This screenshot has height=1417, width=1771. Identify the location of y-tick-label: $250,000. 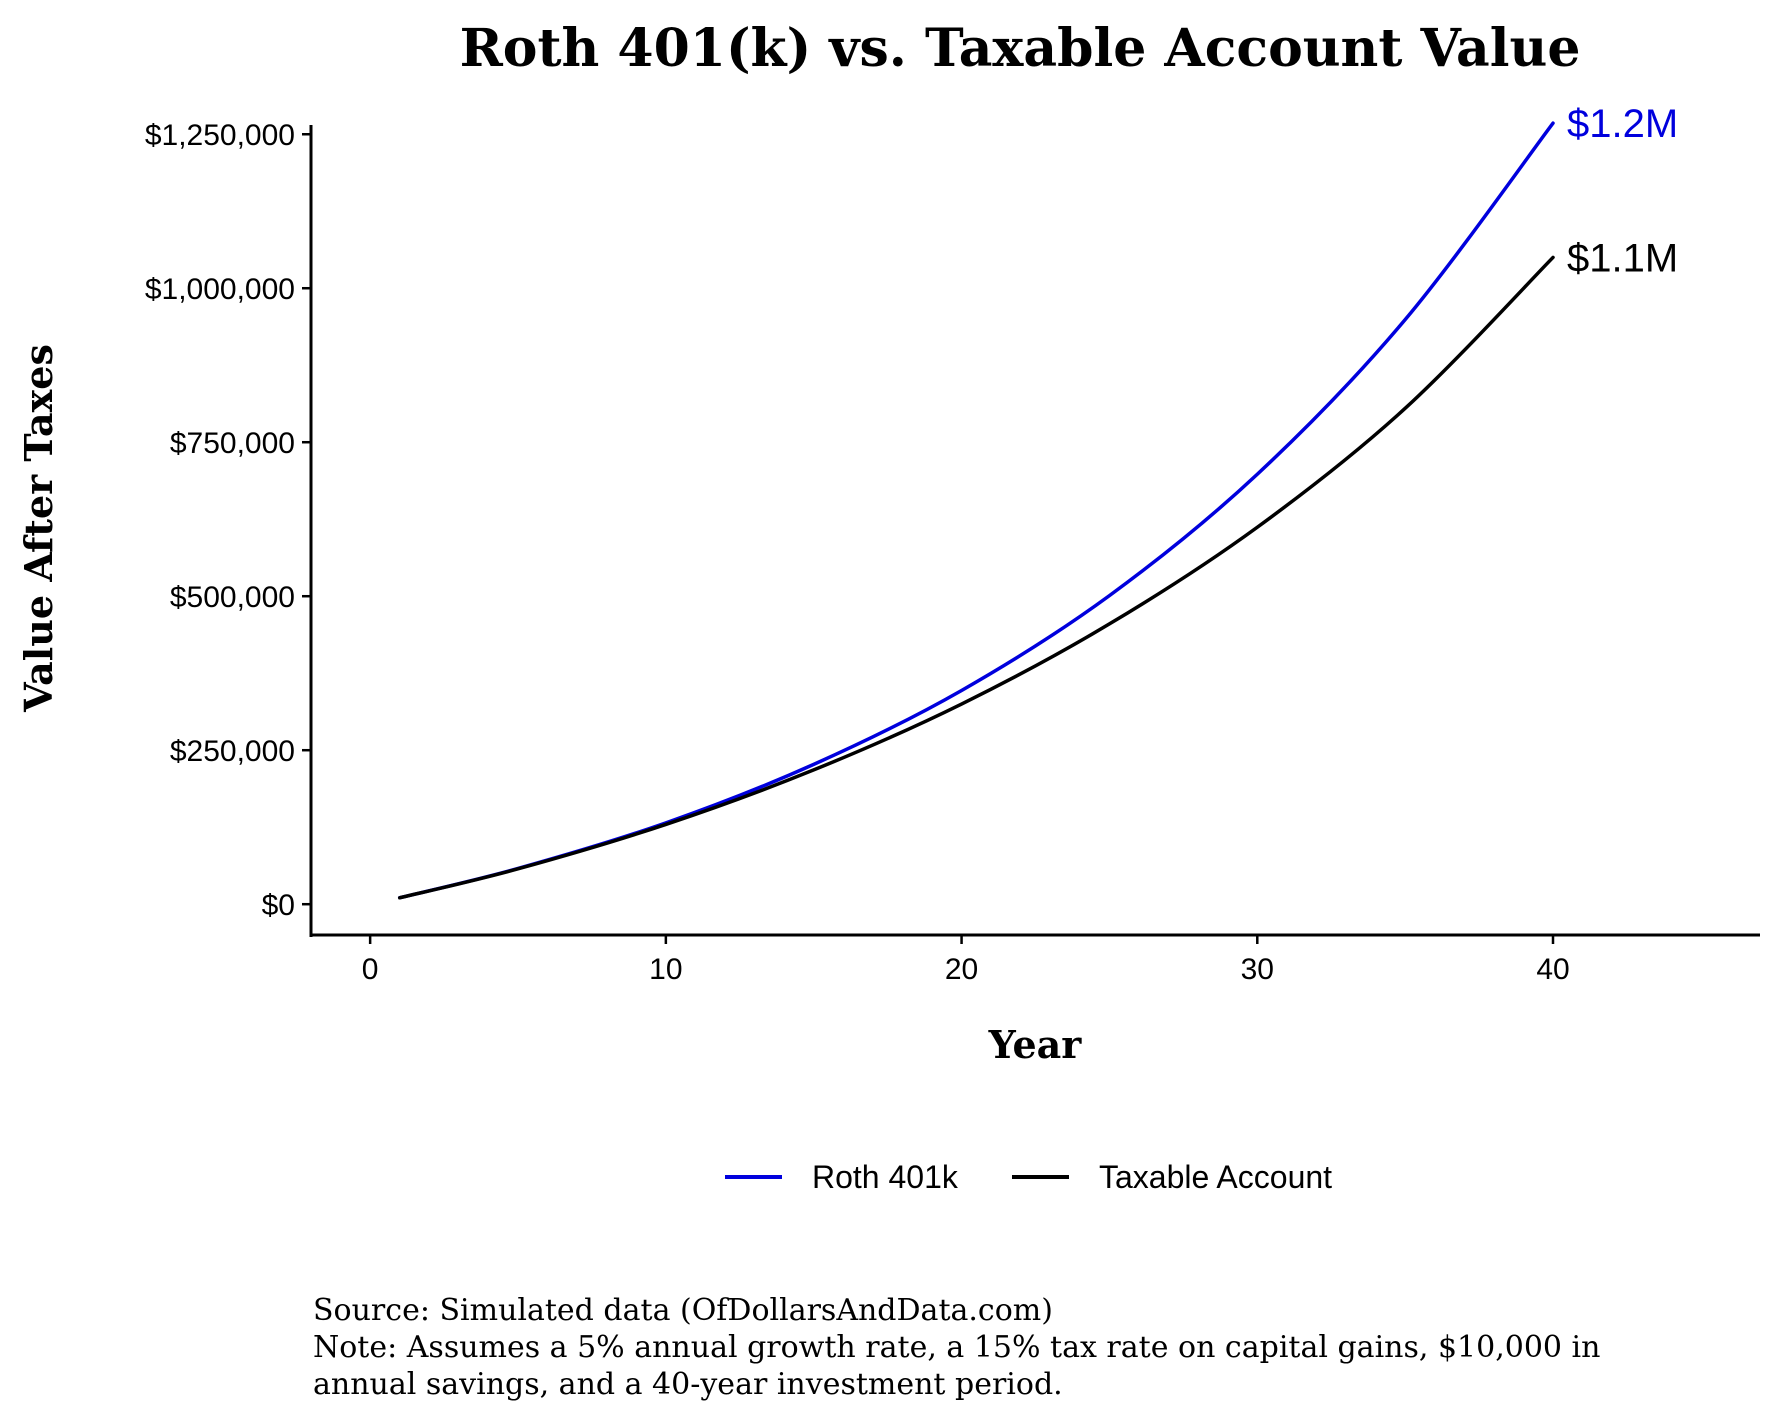
(232, 751).